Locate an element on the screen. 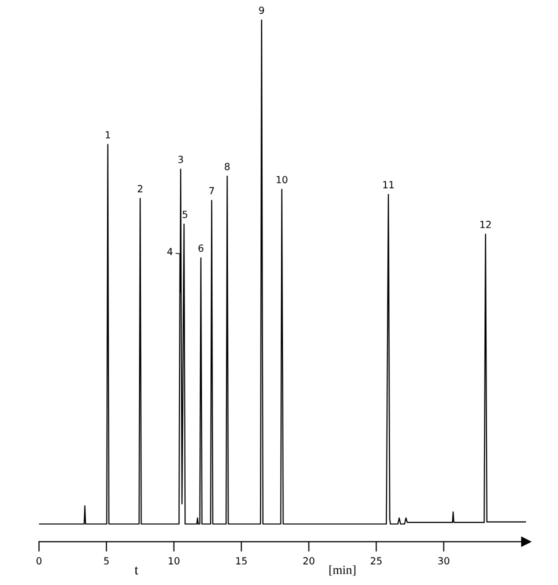 This screenshot has height=585, width=558. annotation: 2 is located at coordinates (140, 188).